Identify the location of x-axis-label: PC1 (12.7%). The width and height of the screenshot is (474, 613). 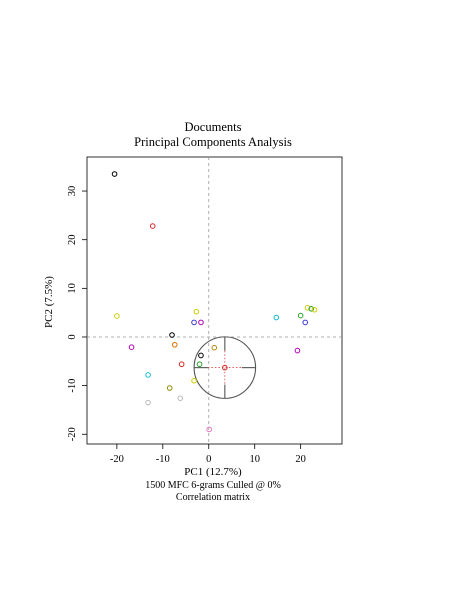
(213, 472).